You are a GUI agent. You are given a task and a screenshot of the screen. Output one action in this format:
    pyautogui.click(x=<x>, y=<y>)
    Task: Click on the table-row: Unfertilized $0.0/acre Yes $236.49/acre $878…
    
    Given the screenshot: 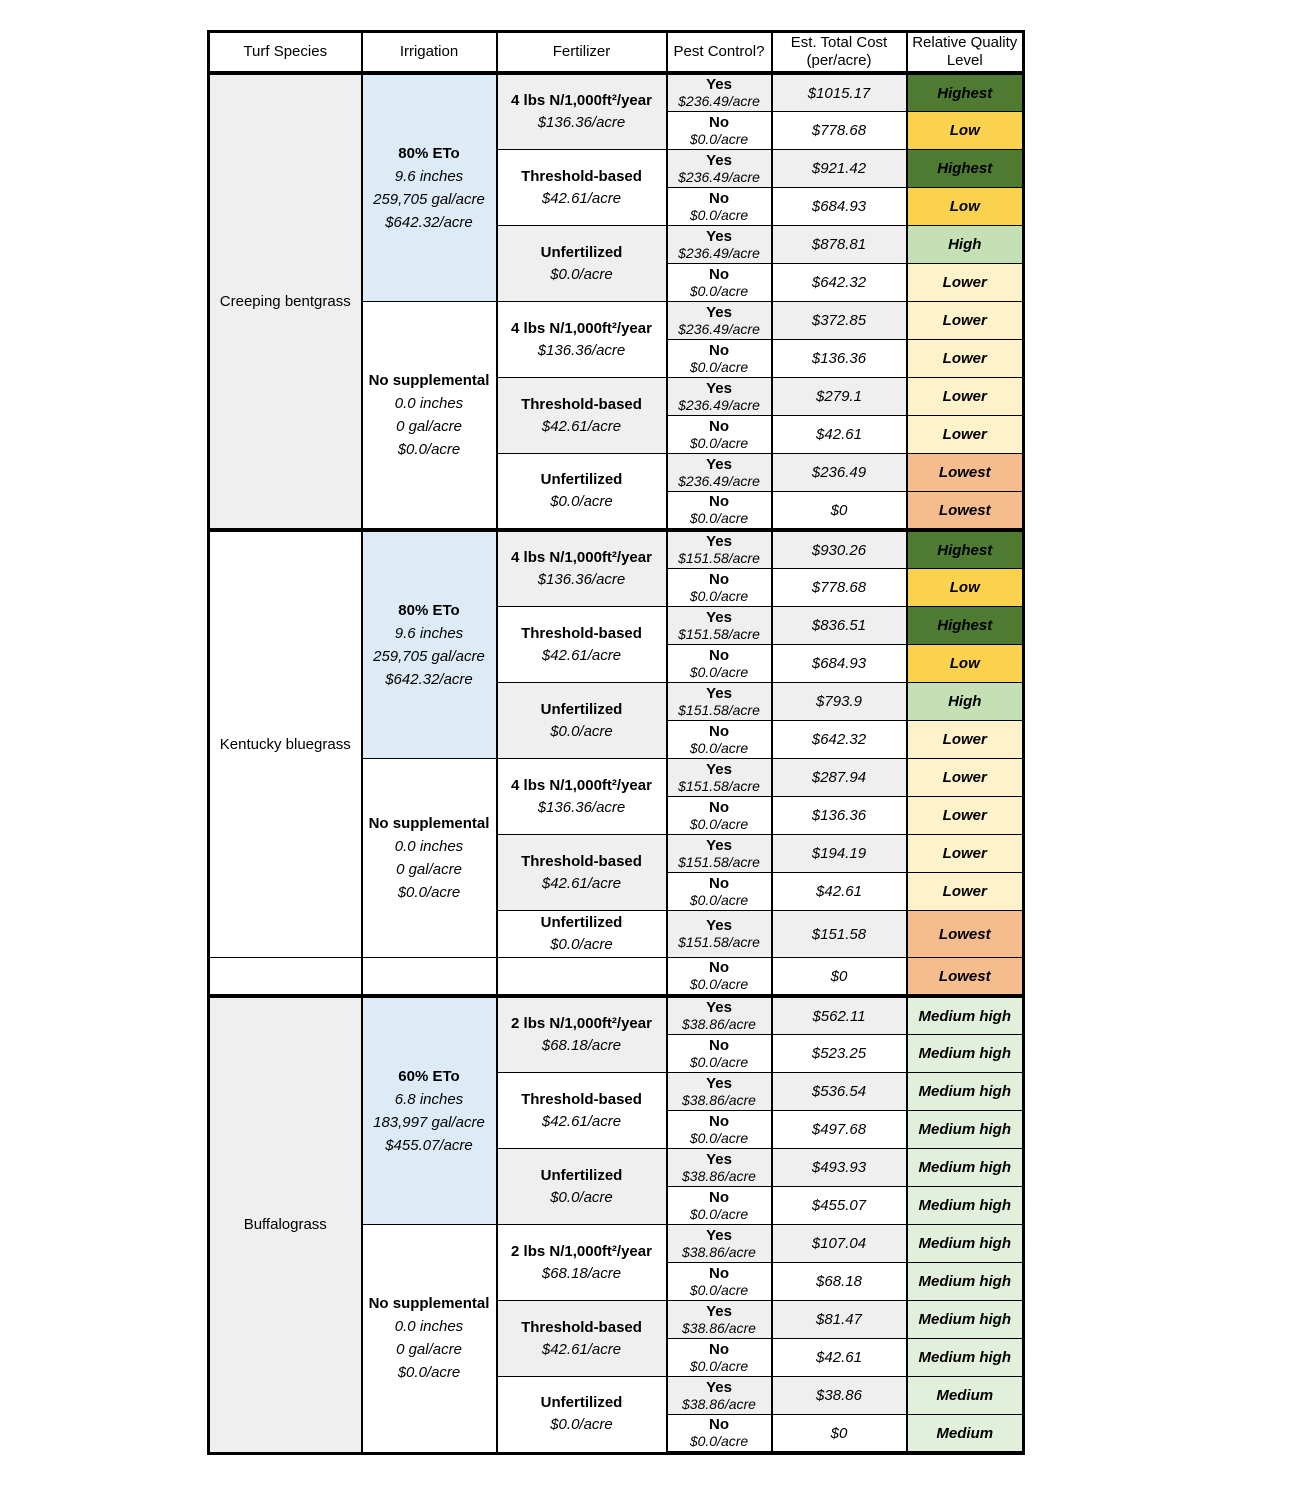 What is the action you would take?
    pyautogui.click(x=617, y=263)
    